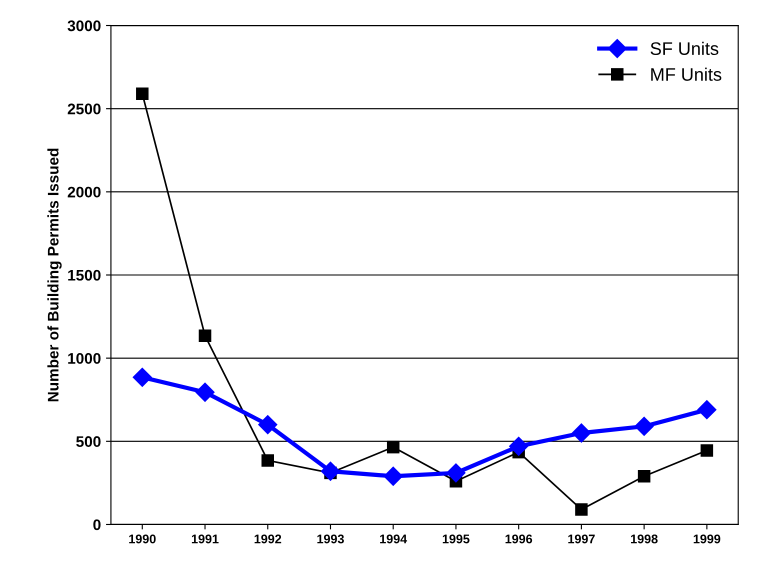 This screenshot has width=765, height=567. I want to click on y-tick-label: 1500, so click(84, 275).